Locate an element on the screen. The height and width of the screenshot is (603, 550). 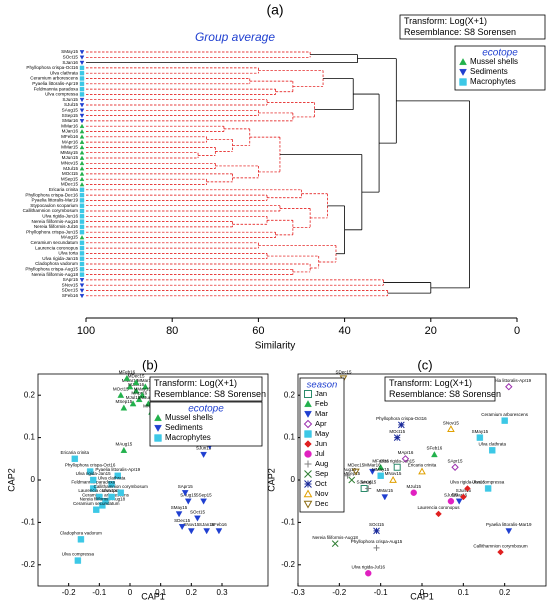
leaf-label: MMay15 is located at coordinates (69, 152).